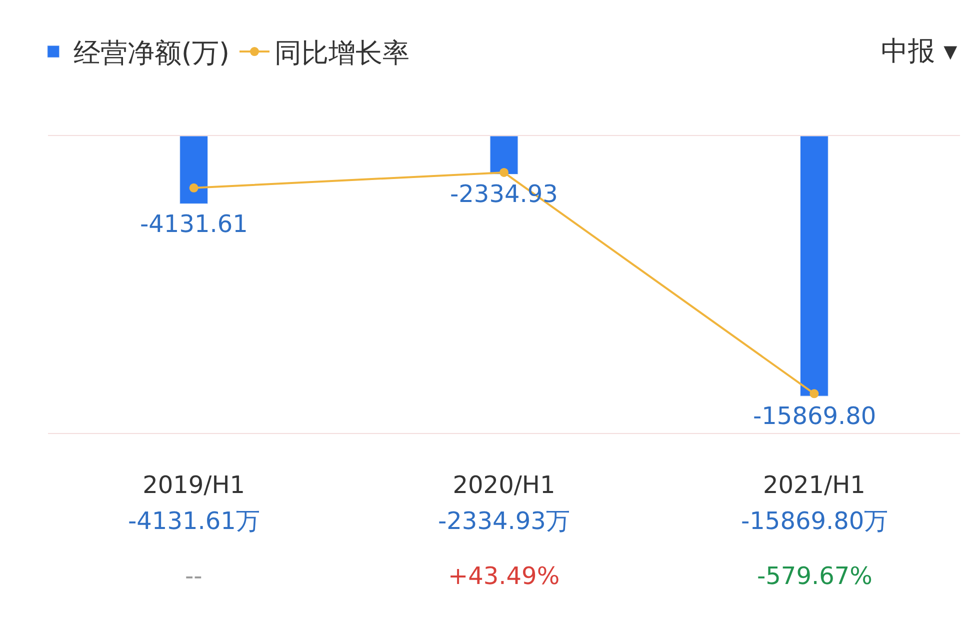 The image size is (971, 642). What do you see at coordinates (504, 484) in the screenshot?
I see `x-tick-label: 2020/H1` at bounding box center [504, 484].